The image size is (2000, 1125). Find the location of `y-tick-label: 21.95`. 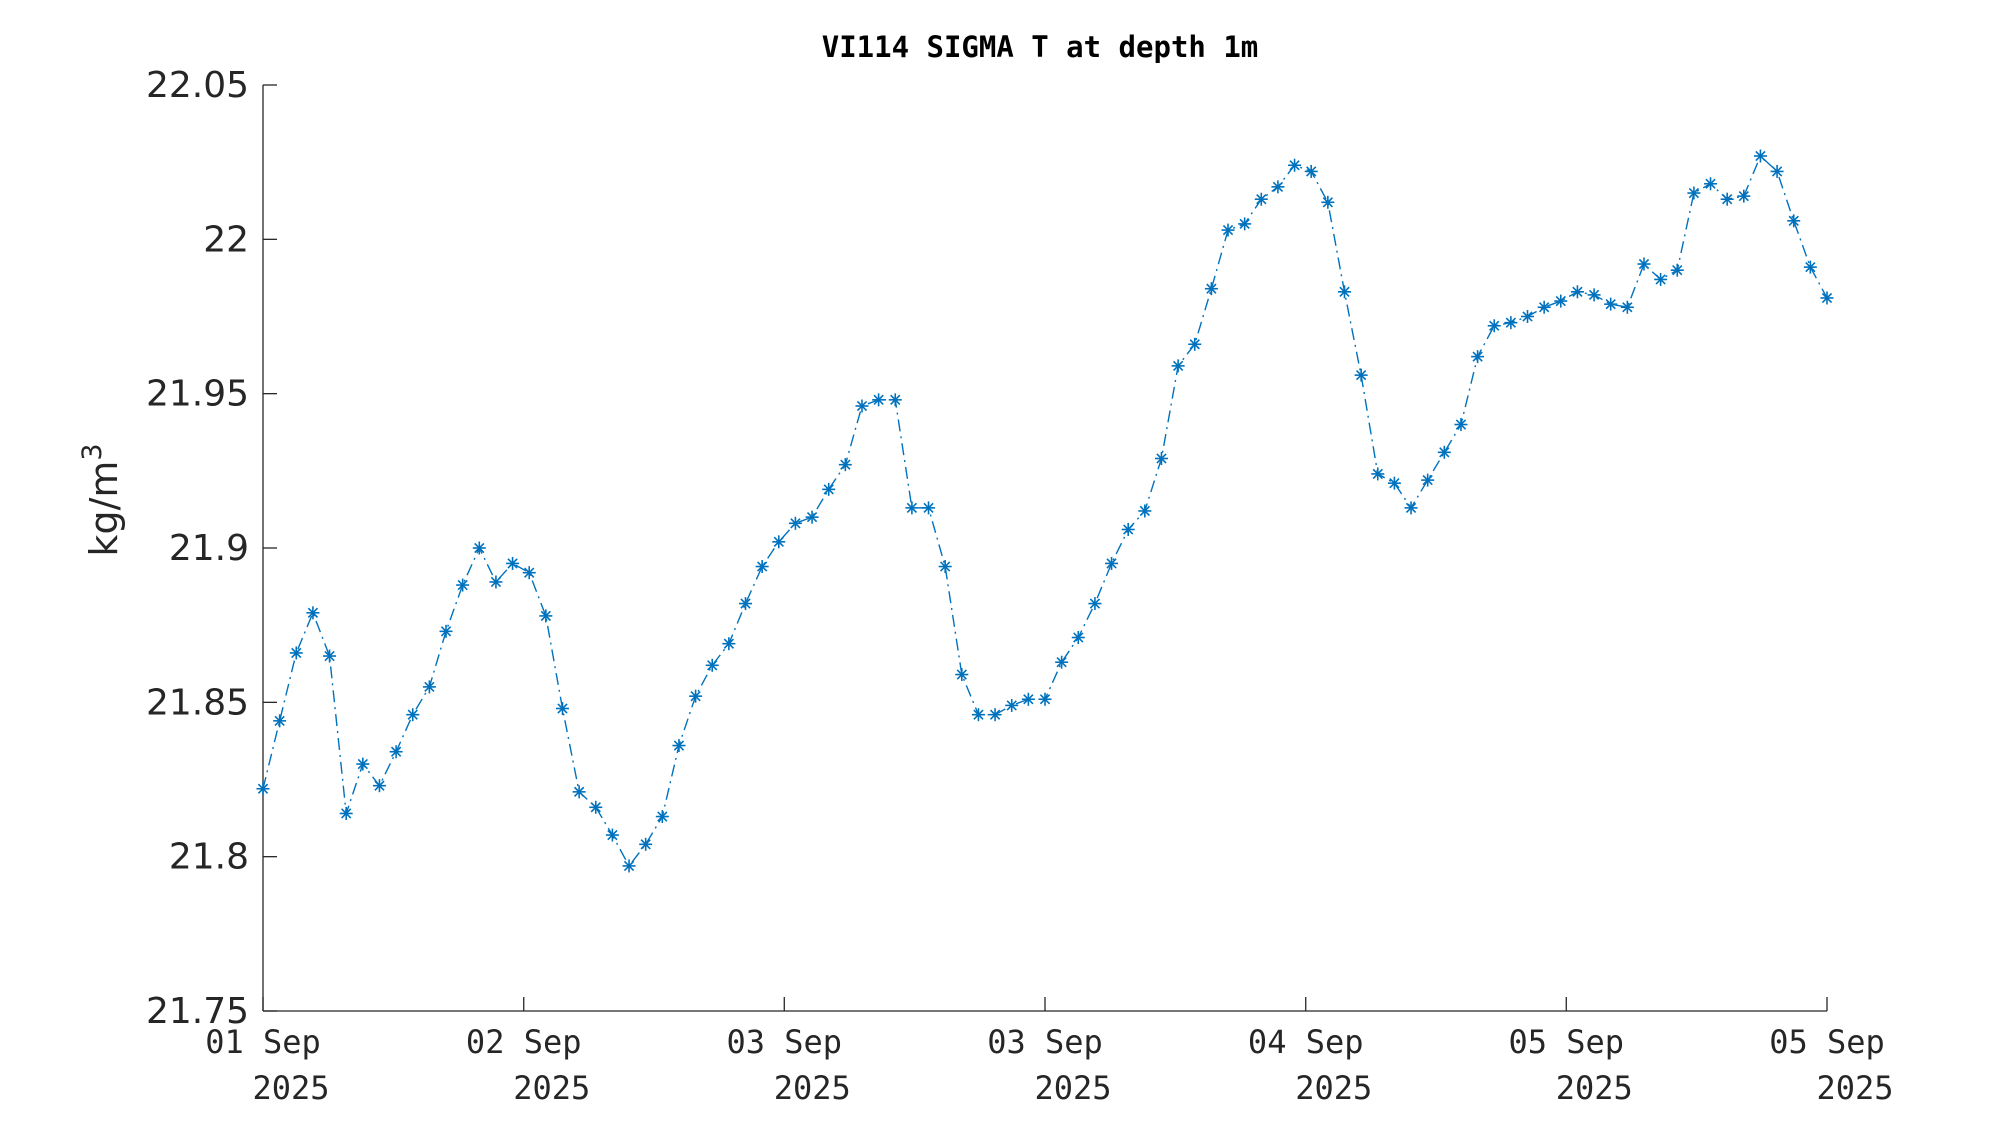

y-tick-label: 21.95 is located at coordinates (197, 394).